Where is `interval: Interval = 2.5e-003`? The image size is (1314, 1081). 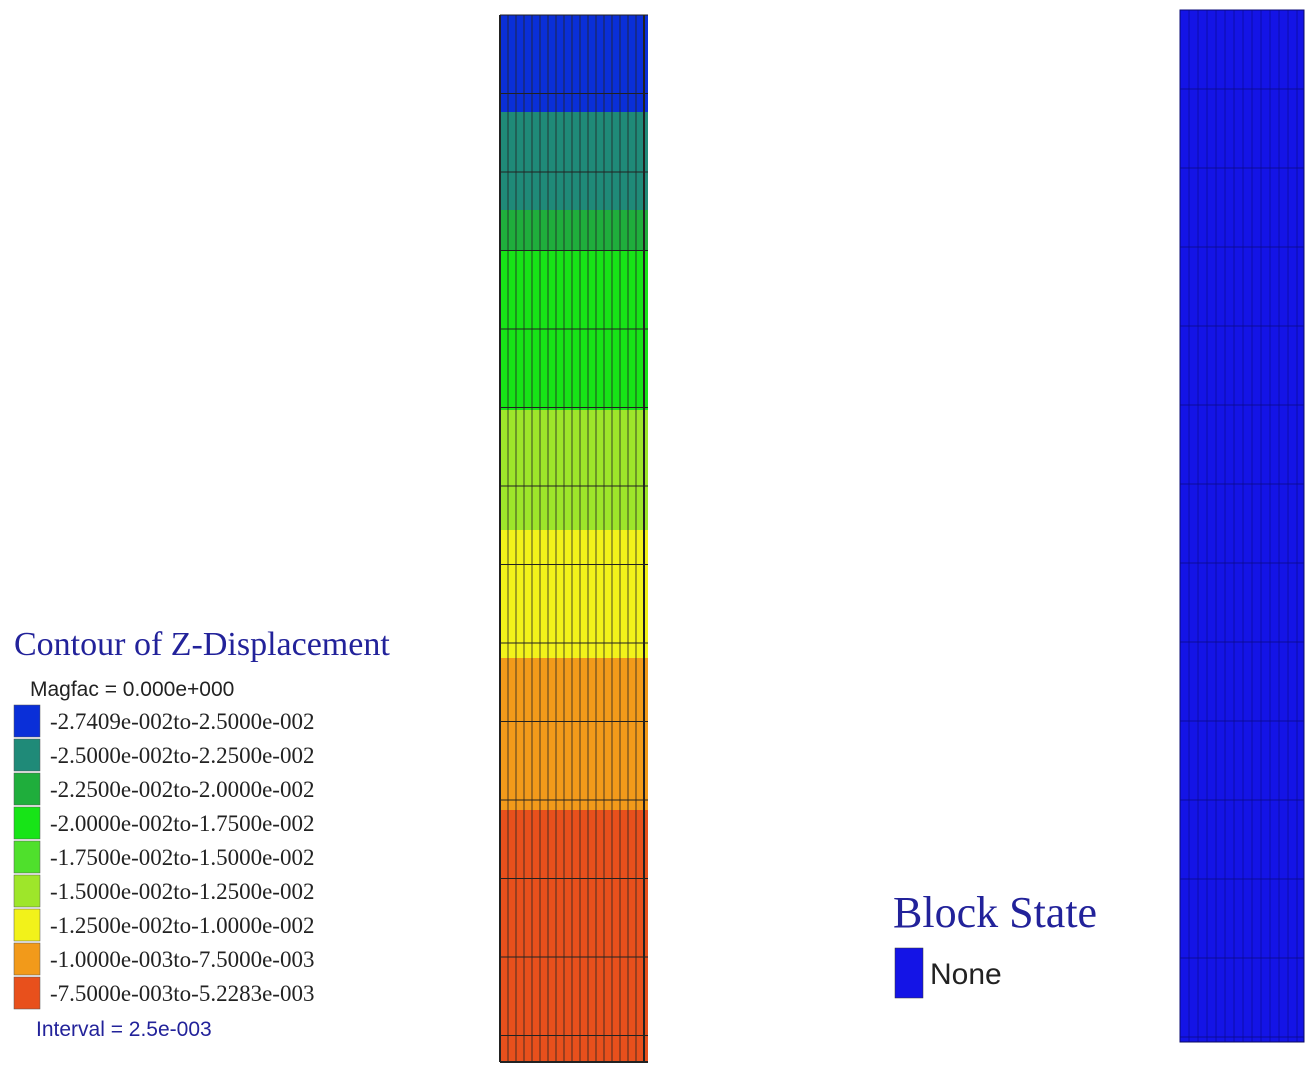 interval: Interval = 2.5e-003 is located at coordinates (124, 1029).